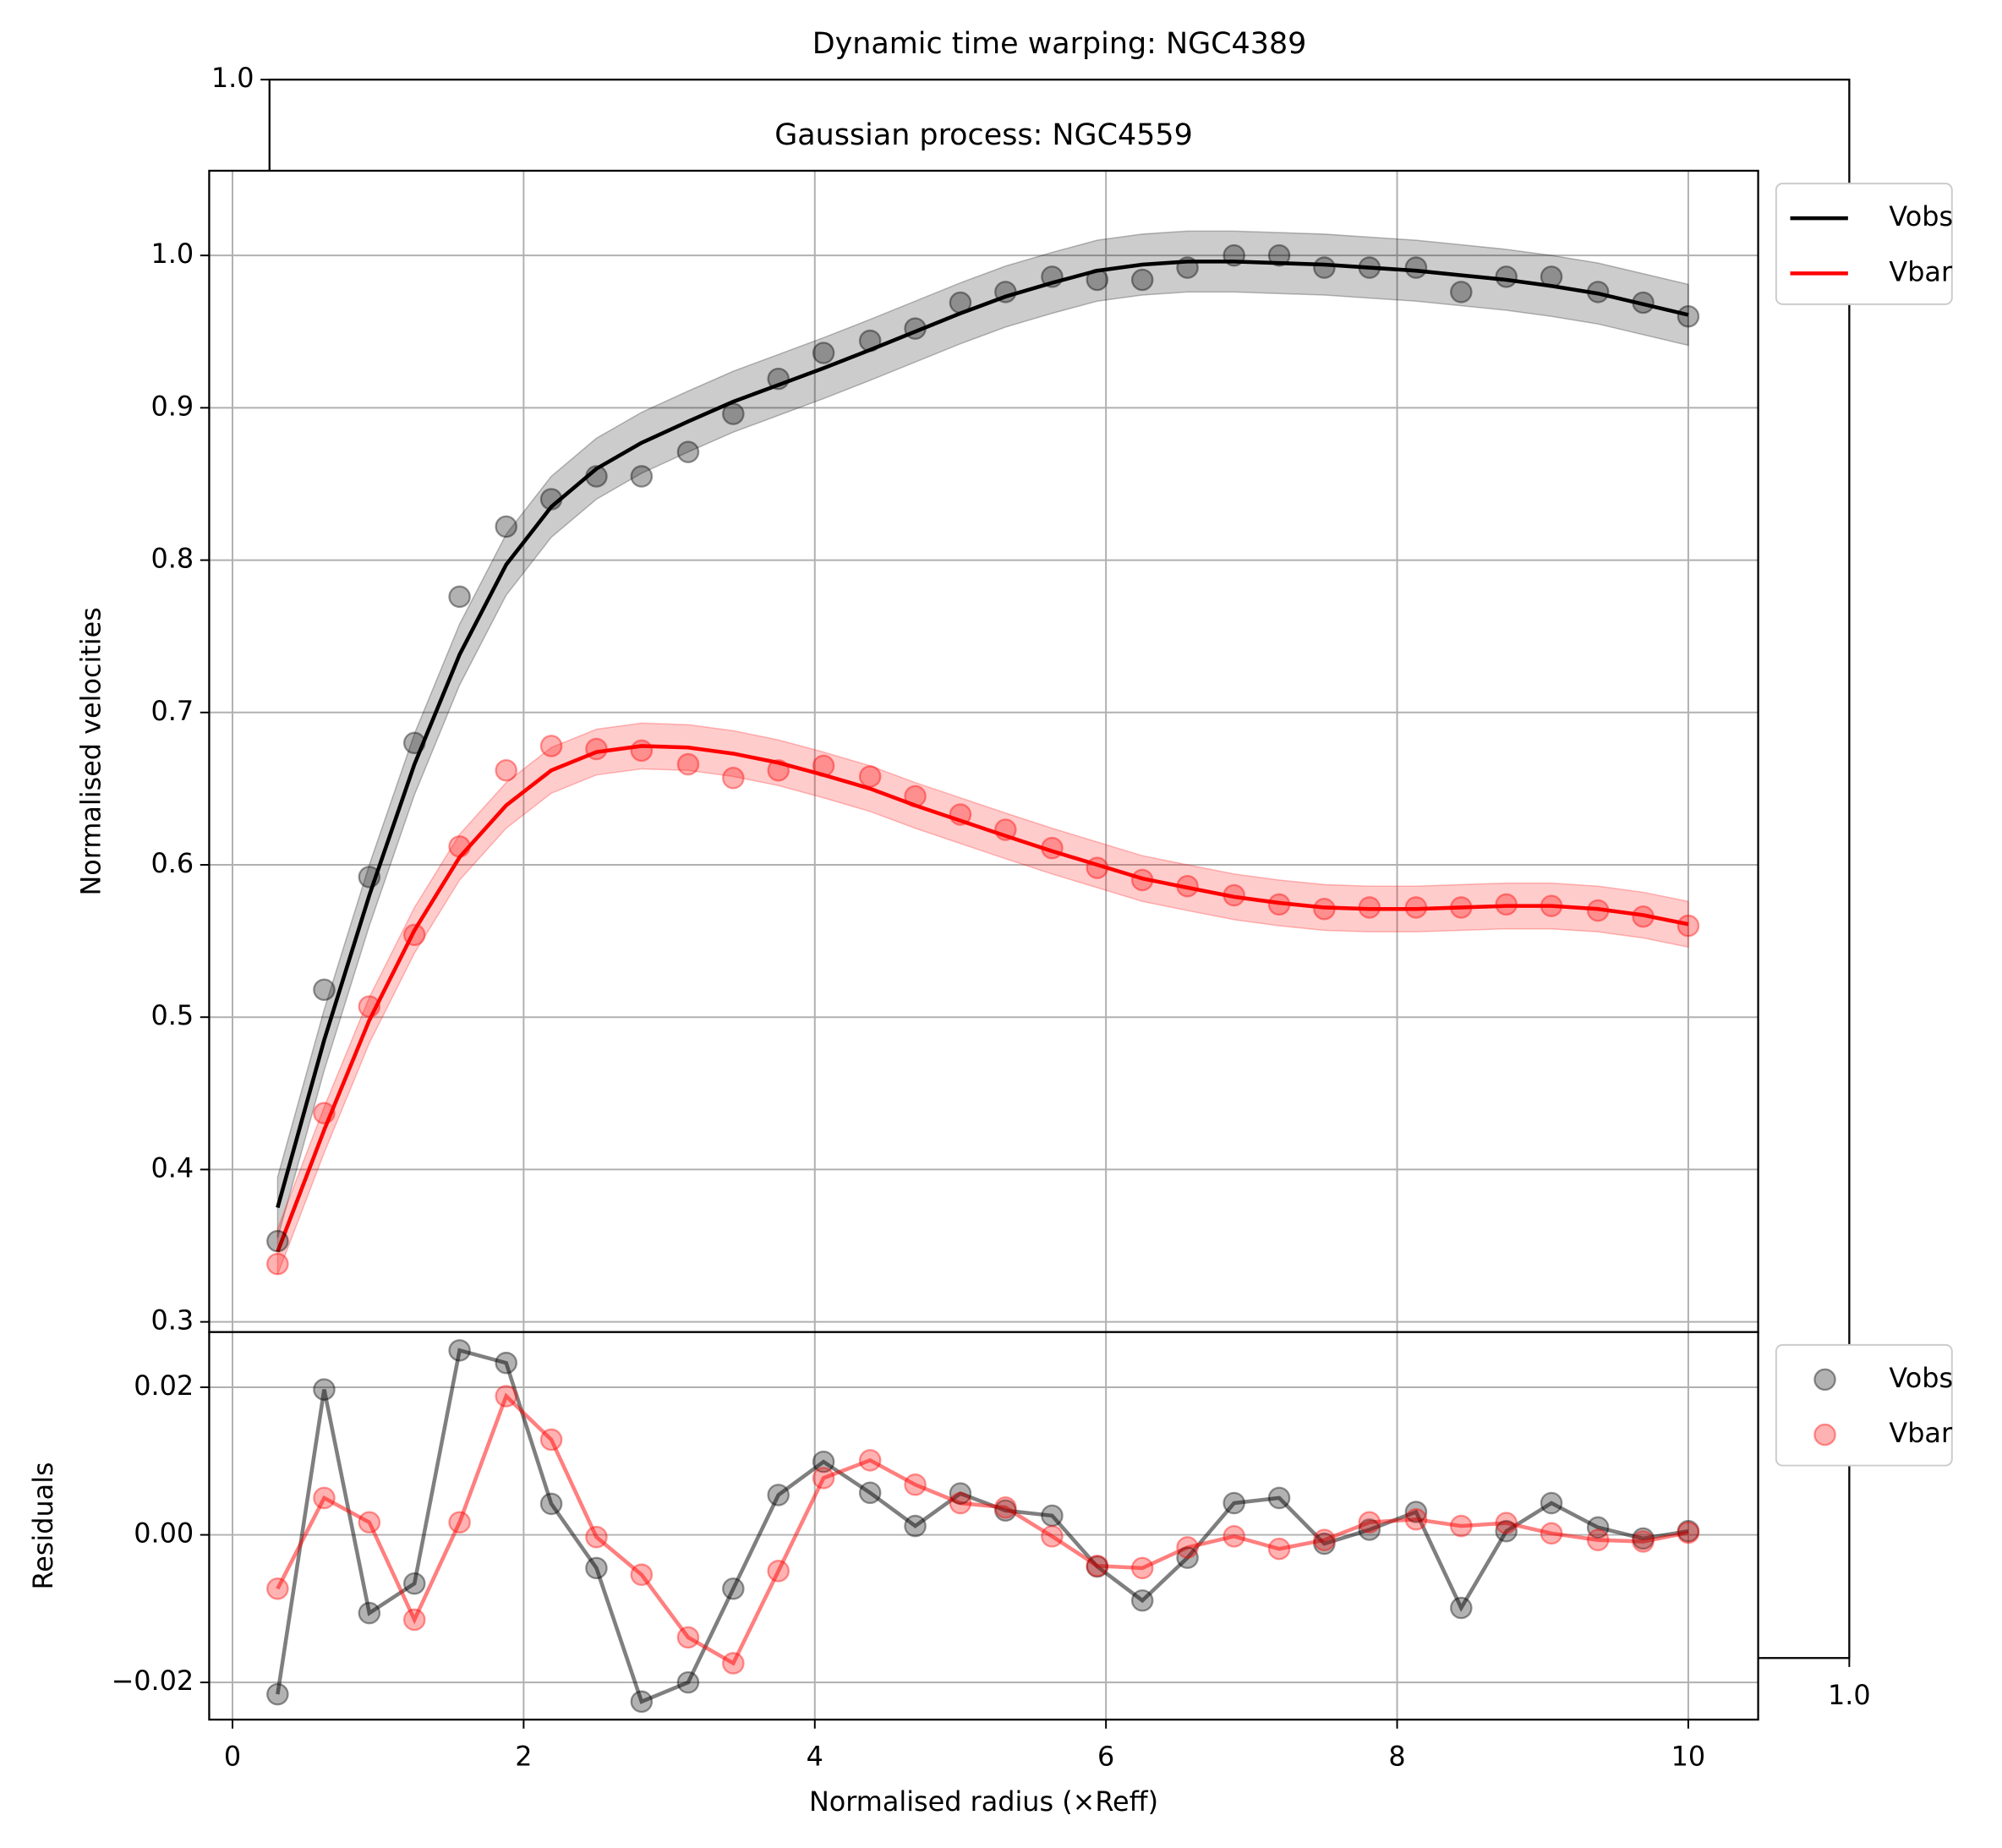  What do you see at coordinates (172, 863) in the screenshot?
I see `y-tick-label: 0.6` at bounding box center [172, 863].